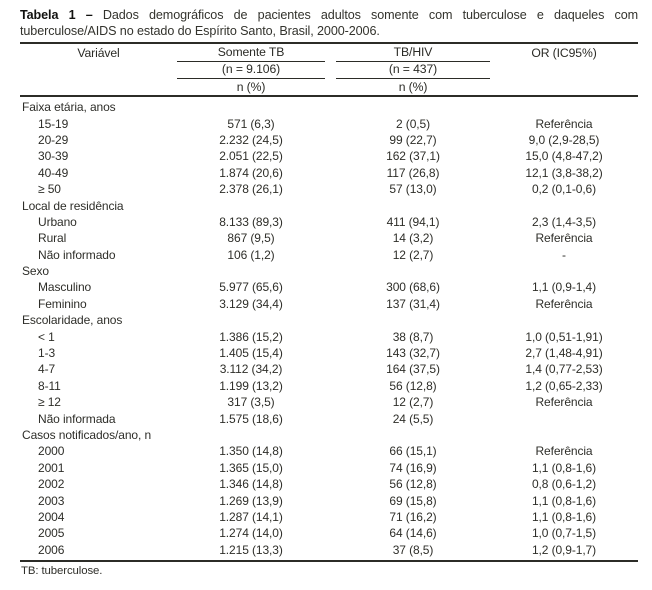  Describe the element at coordinates (413, 53) in the screenshot. I see `col-header-tb-hiv: TB/HIV` at that location.